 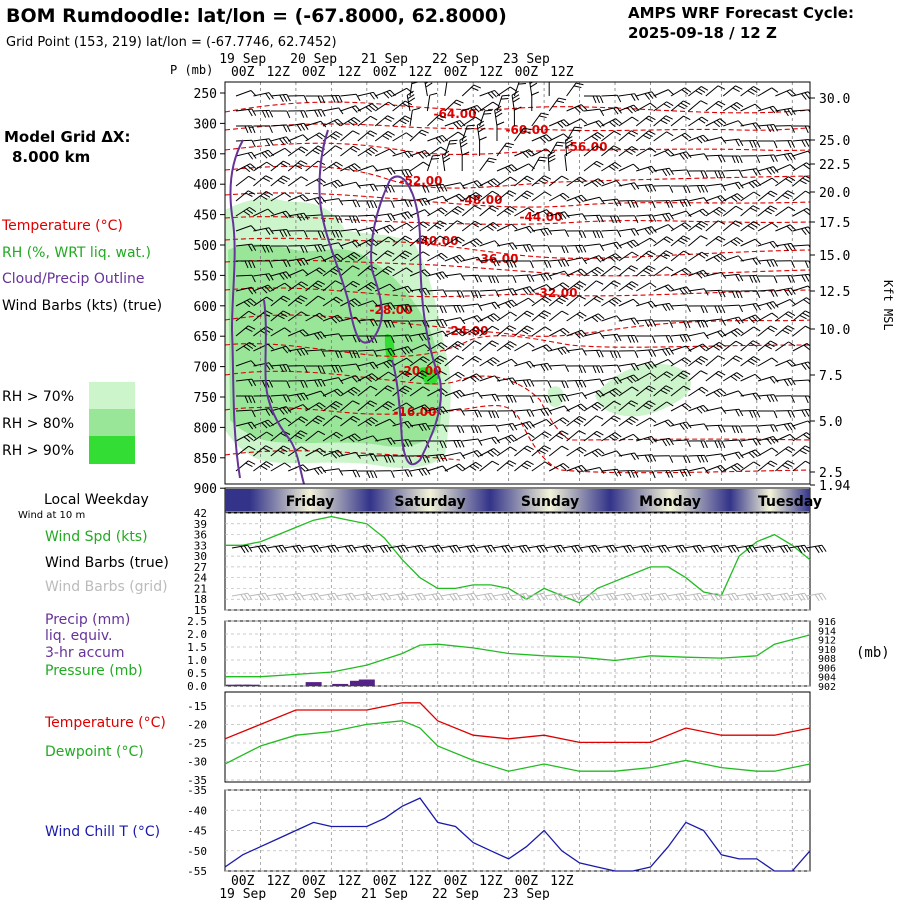 I want to click on panel-tick-label: 27, so click(x=200, y=567).